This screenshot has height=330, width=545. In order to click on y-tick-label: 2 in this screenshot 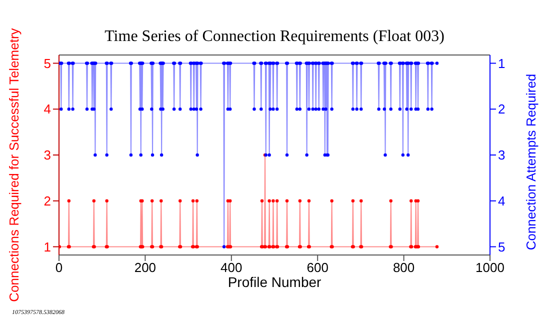, I will do `click(47, 200)`.